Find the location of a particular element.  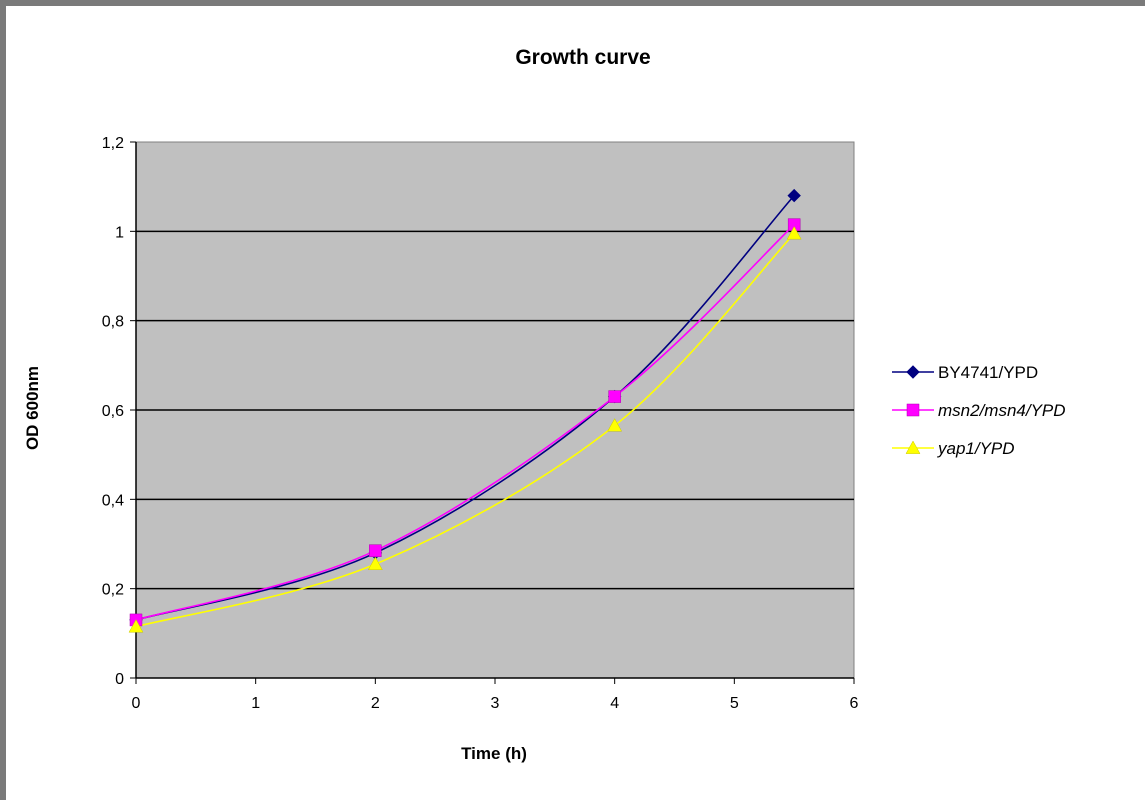

y-tick-label: 0,6 is located at coordinates (113, 411).